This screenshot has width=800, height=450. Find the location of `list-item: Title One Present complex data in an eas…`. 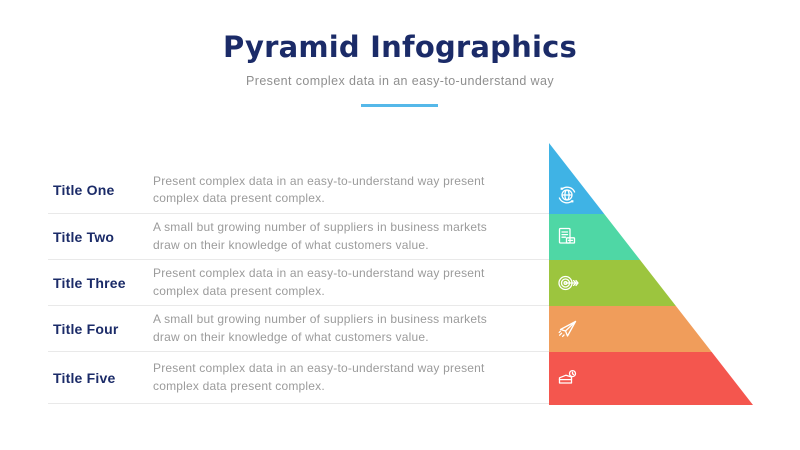

list-item: Title One Present complex data in an eas… is located at coordinates (298, 190).